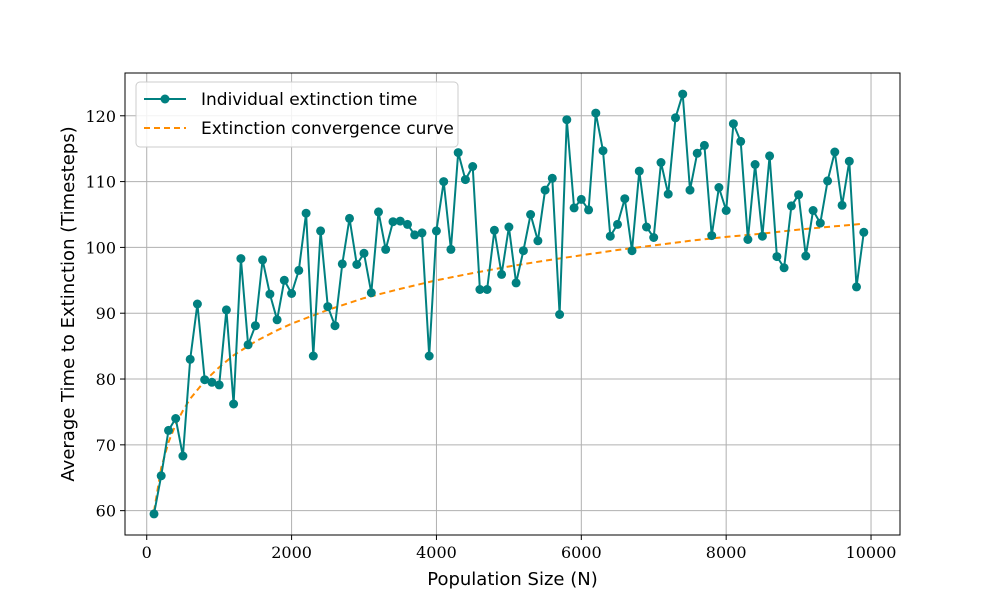 This screenshot has width=1000, height=600. Describe the element at coordinates (327, 129) in the screenshot. I see `legend-label-convergence: Extinction convergence curve` at that location.